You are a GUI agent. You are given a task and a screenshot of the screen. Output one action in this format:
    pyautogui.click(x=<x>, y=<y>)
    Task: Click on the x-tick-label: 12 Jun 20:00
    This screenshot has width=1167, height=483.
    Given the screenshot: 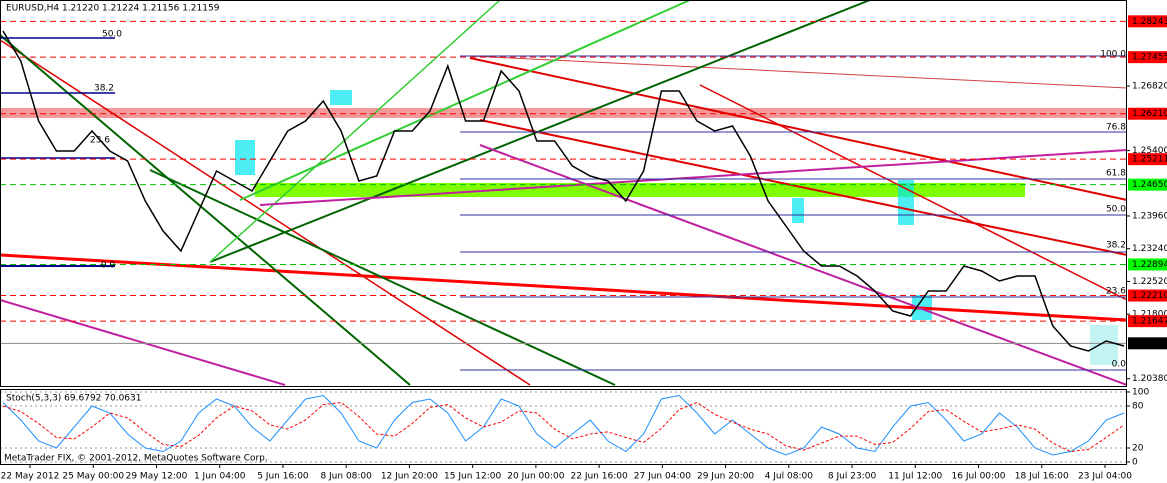 What is the action you would take?
    pyautogui.click(x=409, y=477)
    